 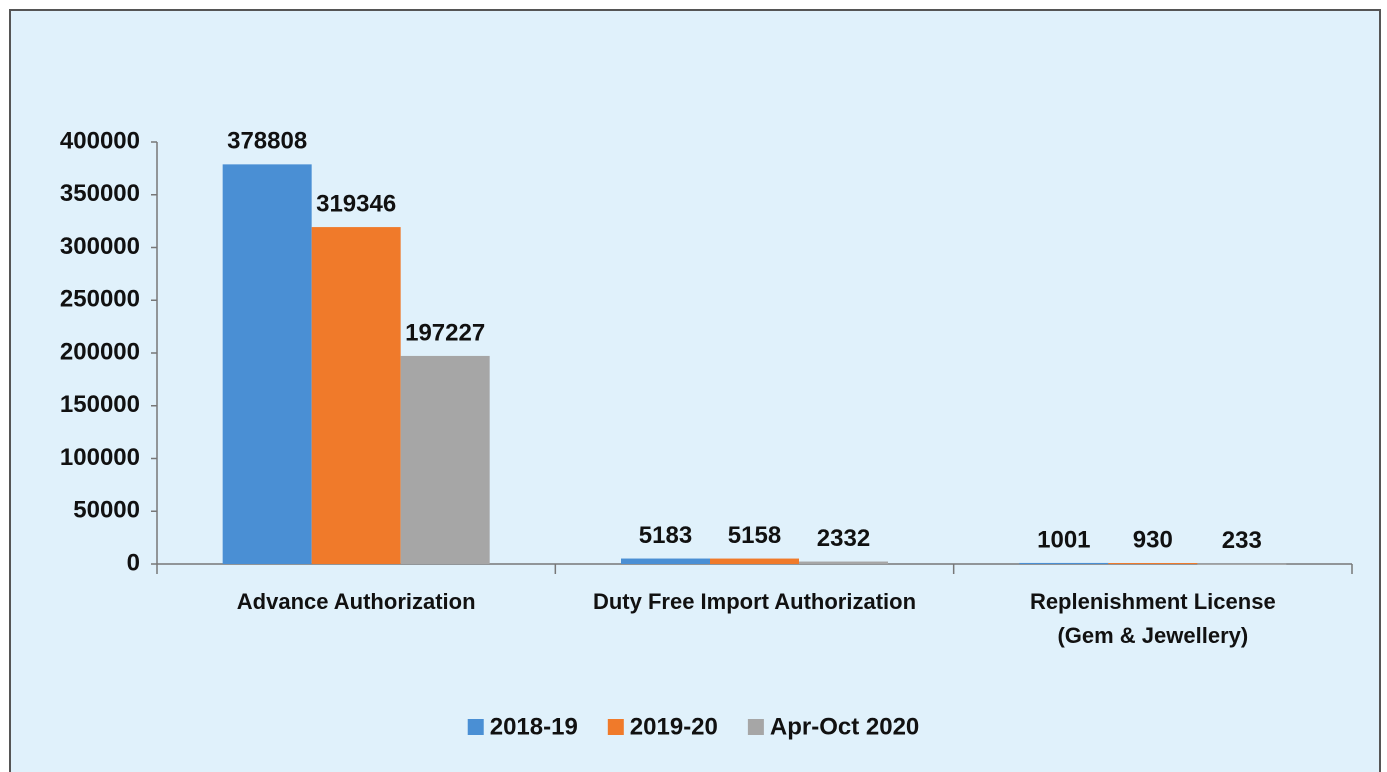 What do you see at coordinates (356, 203) in the screenshot?
I see `value-label: 319346` at bounding box center [356, 203].